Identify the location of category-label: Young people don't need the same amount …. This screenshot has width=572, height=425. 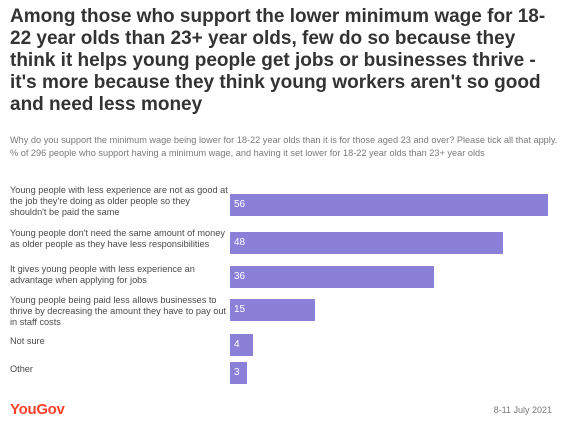
(117, 238).